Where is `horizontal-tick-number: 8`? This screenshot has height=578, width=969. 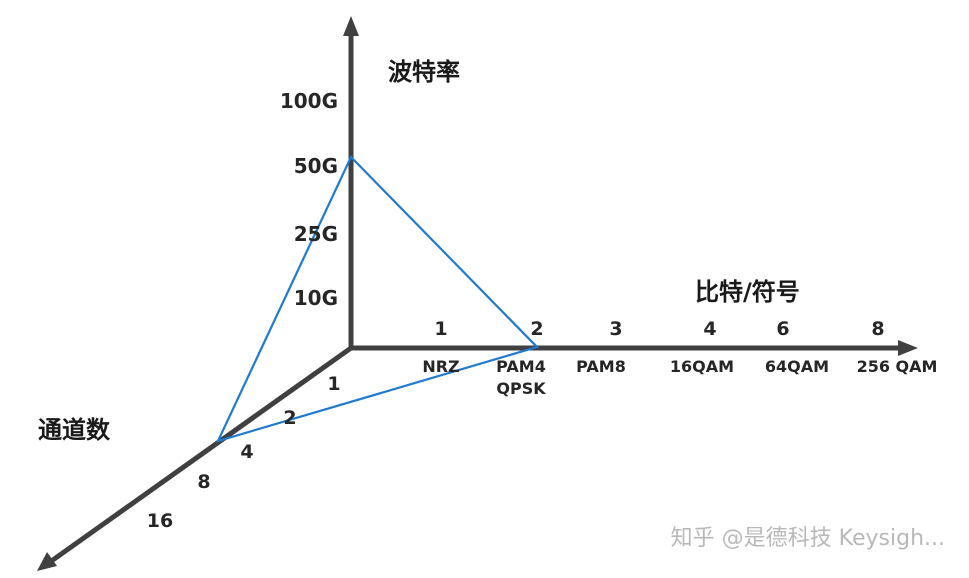
horizontal-tick-number: 8 is located at coordinates (877, 329).